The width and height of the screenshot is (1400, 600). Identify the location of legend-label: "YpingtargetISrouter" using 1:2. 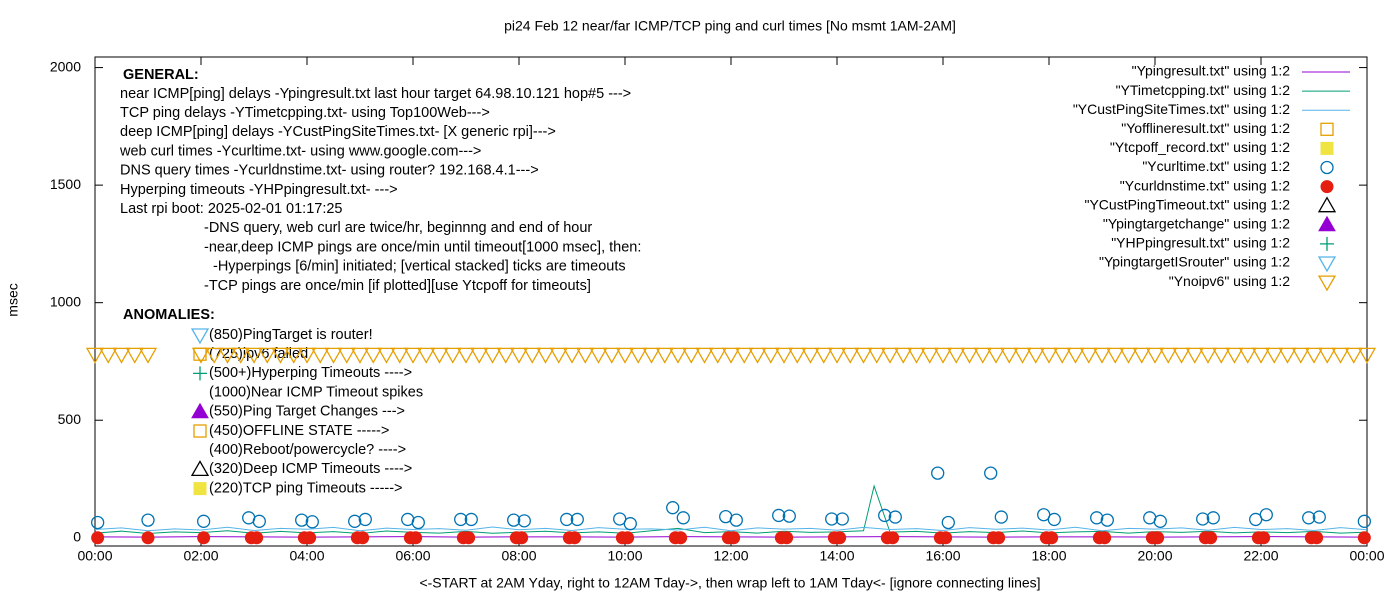
(1194, 262).